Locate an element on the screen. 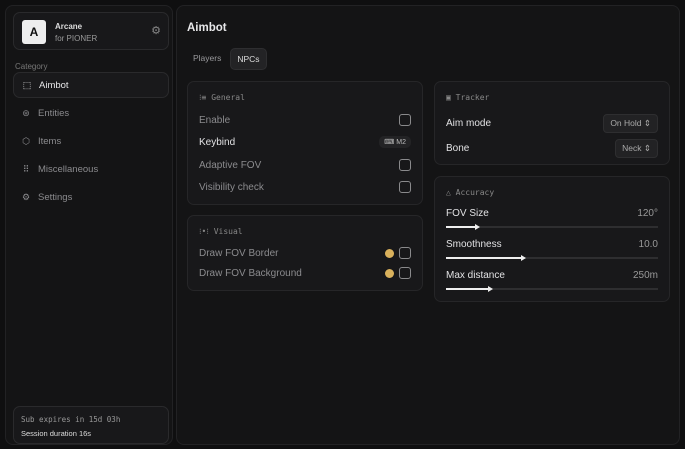 This screenshot has width=685, height=449. triangle-icon: △ is located at coordinates (451, 192).